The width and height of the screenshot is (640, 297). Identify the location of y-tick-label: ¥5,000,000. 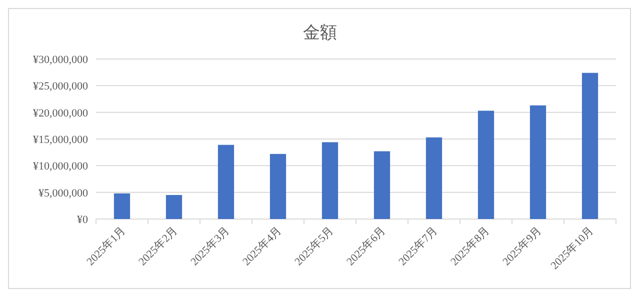
(63, 193).